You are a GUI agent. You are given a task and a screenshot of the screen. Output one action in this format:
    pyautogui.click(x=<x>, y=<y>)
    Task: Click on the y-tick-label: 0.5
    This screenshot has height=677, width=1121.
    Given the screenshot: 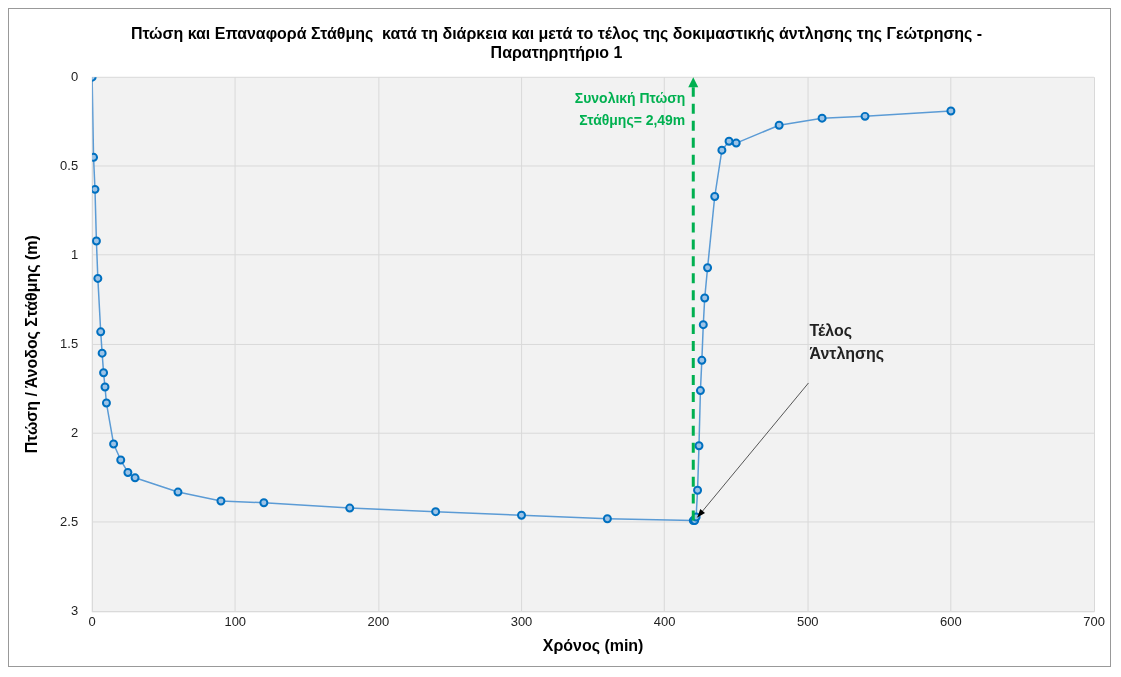 What is the action you would take?
    pyautogui.click(x=69, y=165)
    